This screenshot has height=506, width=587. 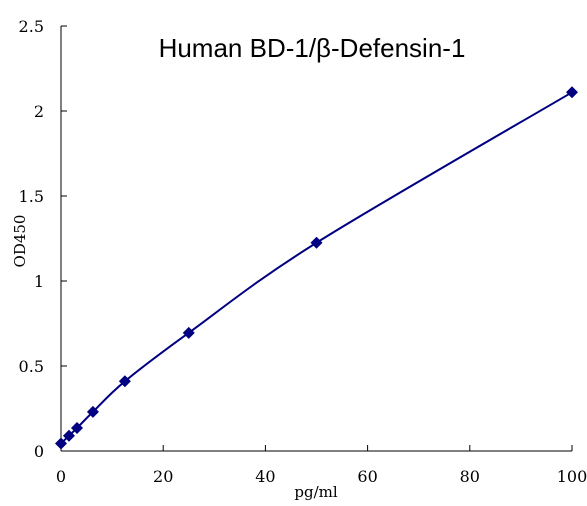 I want to click on y-tick-label: 2, so click(x=39, y=111).